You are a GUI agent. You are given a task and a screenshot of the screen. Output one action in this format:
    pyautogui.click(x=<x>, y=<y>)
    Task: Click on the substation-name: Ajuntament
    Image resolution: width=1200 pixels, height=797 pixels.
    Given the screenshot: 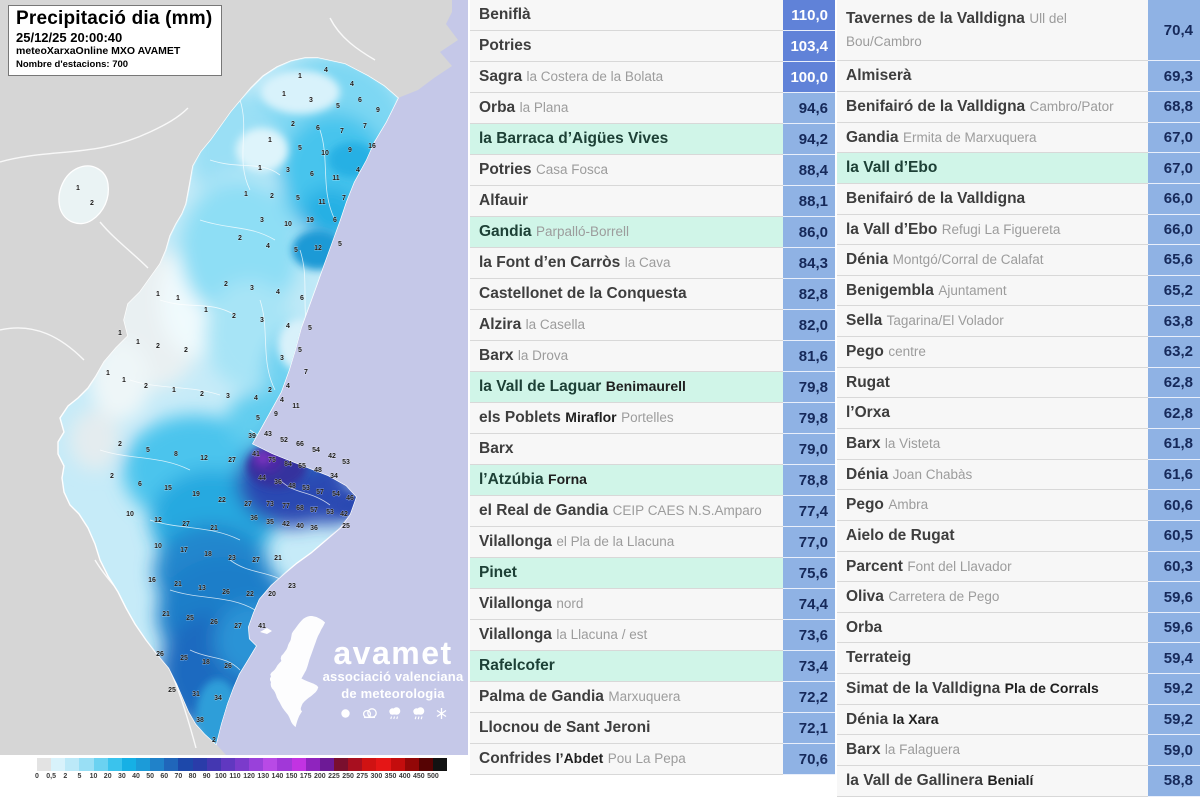 What is the action you would take?
    pyautogui.click(x=972, y=290)
    